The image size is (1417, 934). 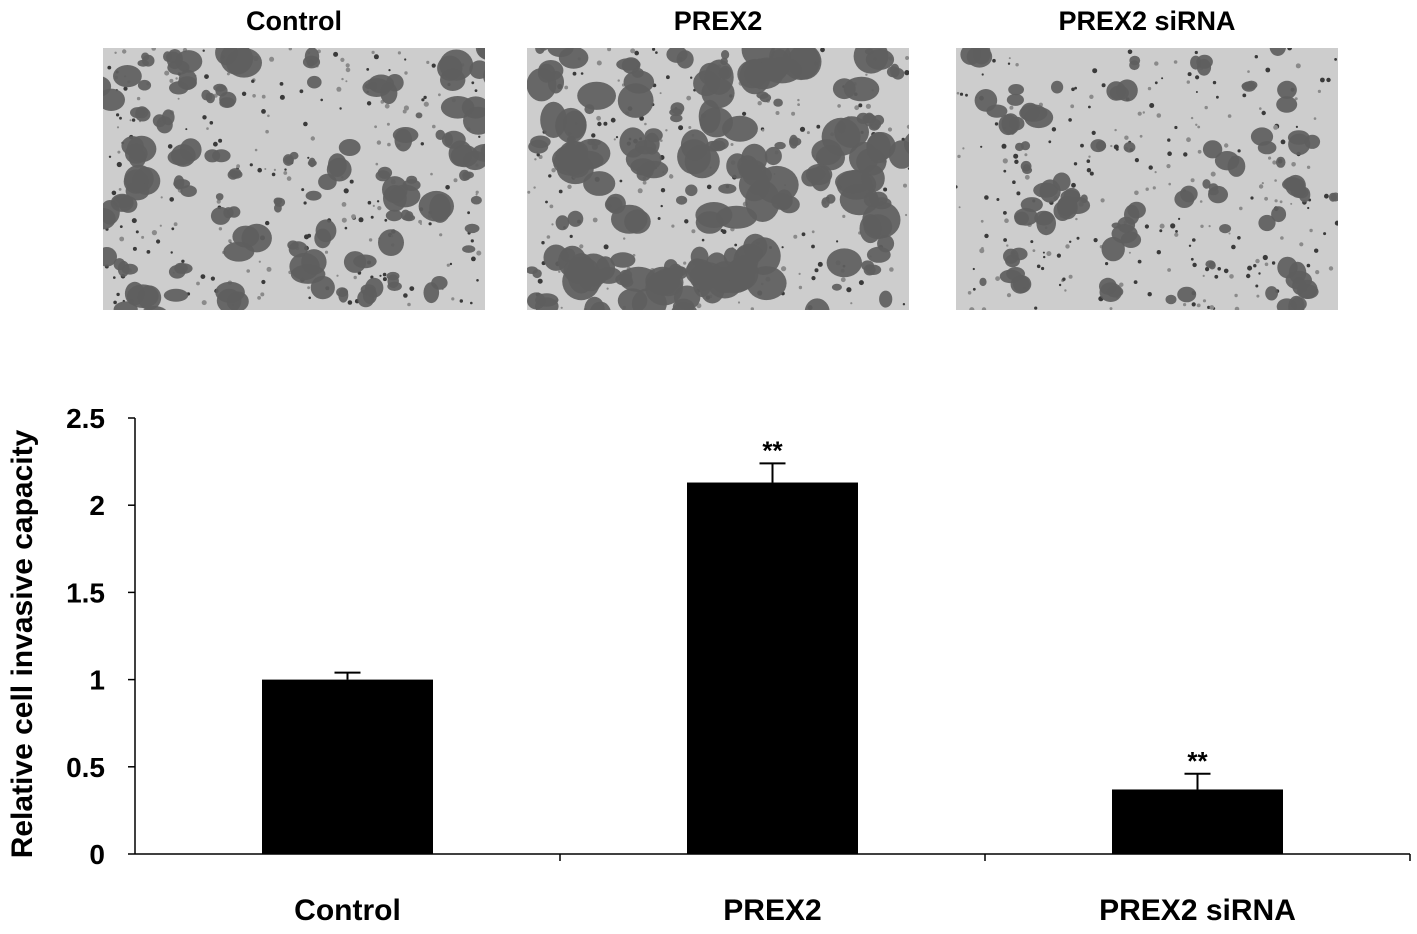 What do you see at coordinates (97, 854) in the screenshot?
I see `y-tick-label: 0` at bounding box center [97, 854].